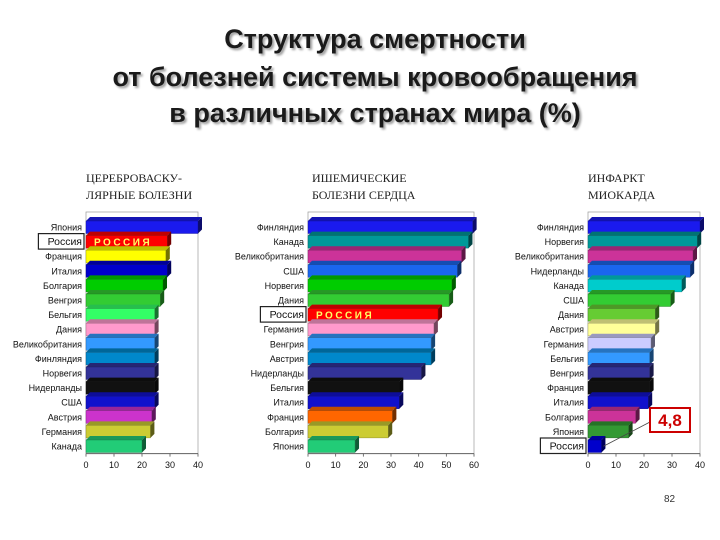 This screenshot has width=720, height=540. Describe the element at coordinates (139, 186) in the screenshot. I see `chart-1-title: ЦЕРЕБРОВАСКУ- ЛЯРНЫЕ БОЛЕЗНИ` at that location.